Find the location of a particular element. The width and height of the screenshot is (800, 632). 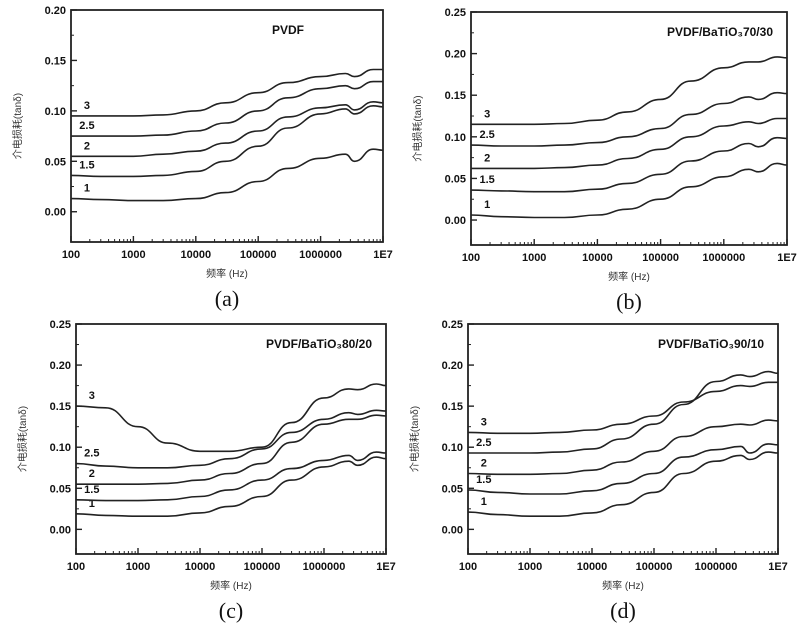

subplot-title: PVDF is located at coordinates (288, 30).